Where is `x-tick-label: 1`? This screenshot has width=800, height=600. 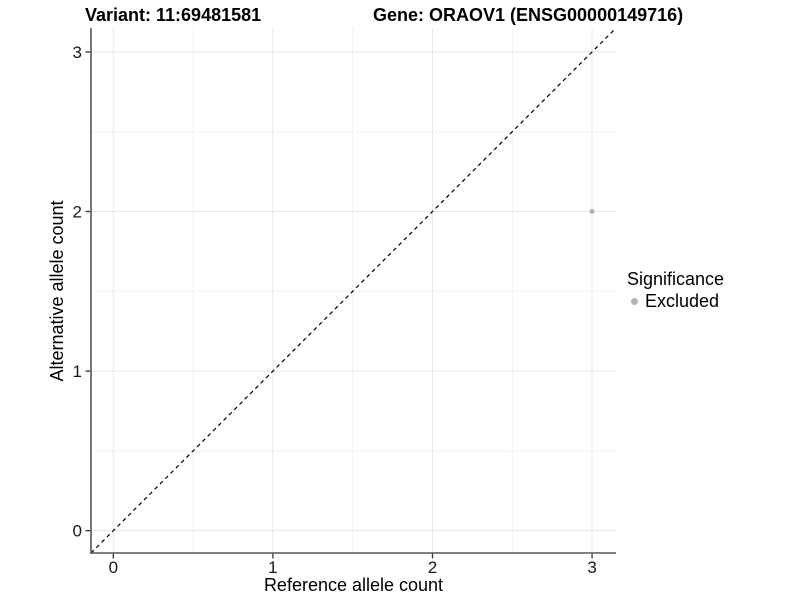
x-tick-label: 1 is located at coordinates (272, 567).